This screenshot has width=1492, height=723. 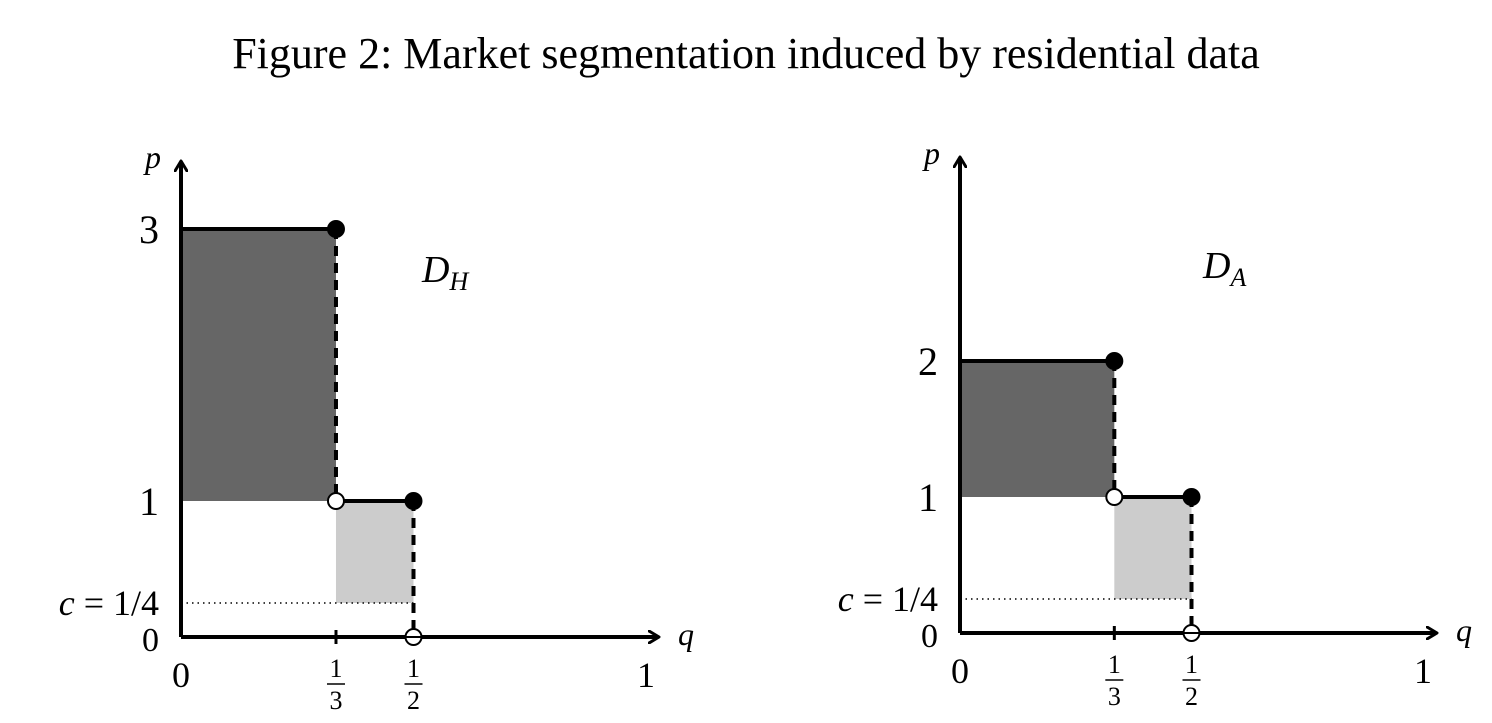 What do you see at coordinates (149, 229) in the screenshot?
I see `y-tick-label: 3` at bounding box center [149, 229].